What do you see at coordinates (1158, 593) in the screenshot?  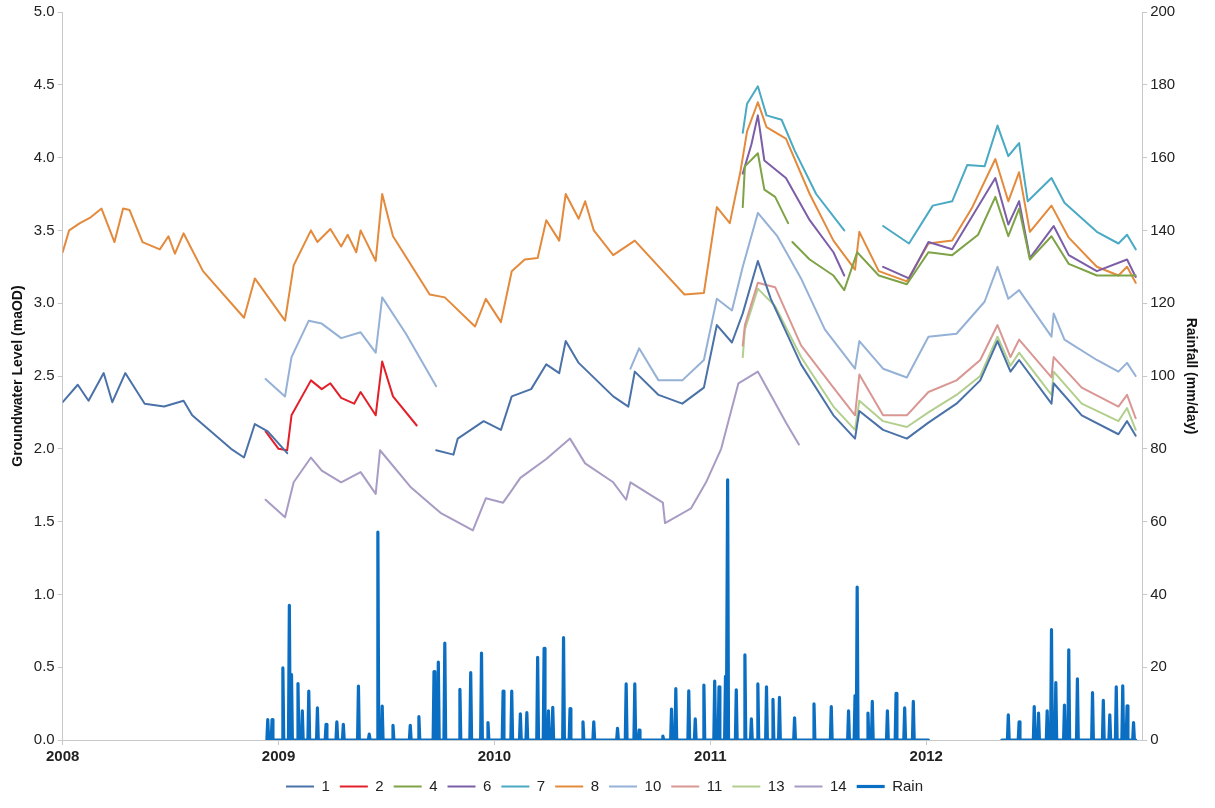 I see `y2-tick-label: 40` at bounding box center [1158, 593].